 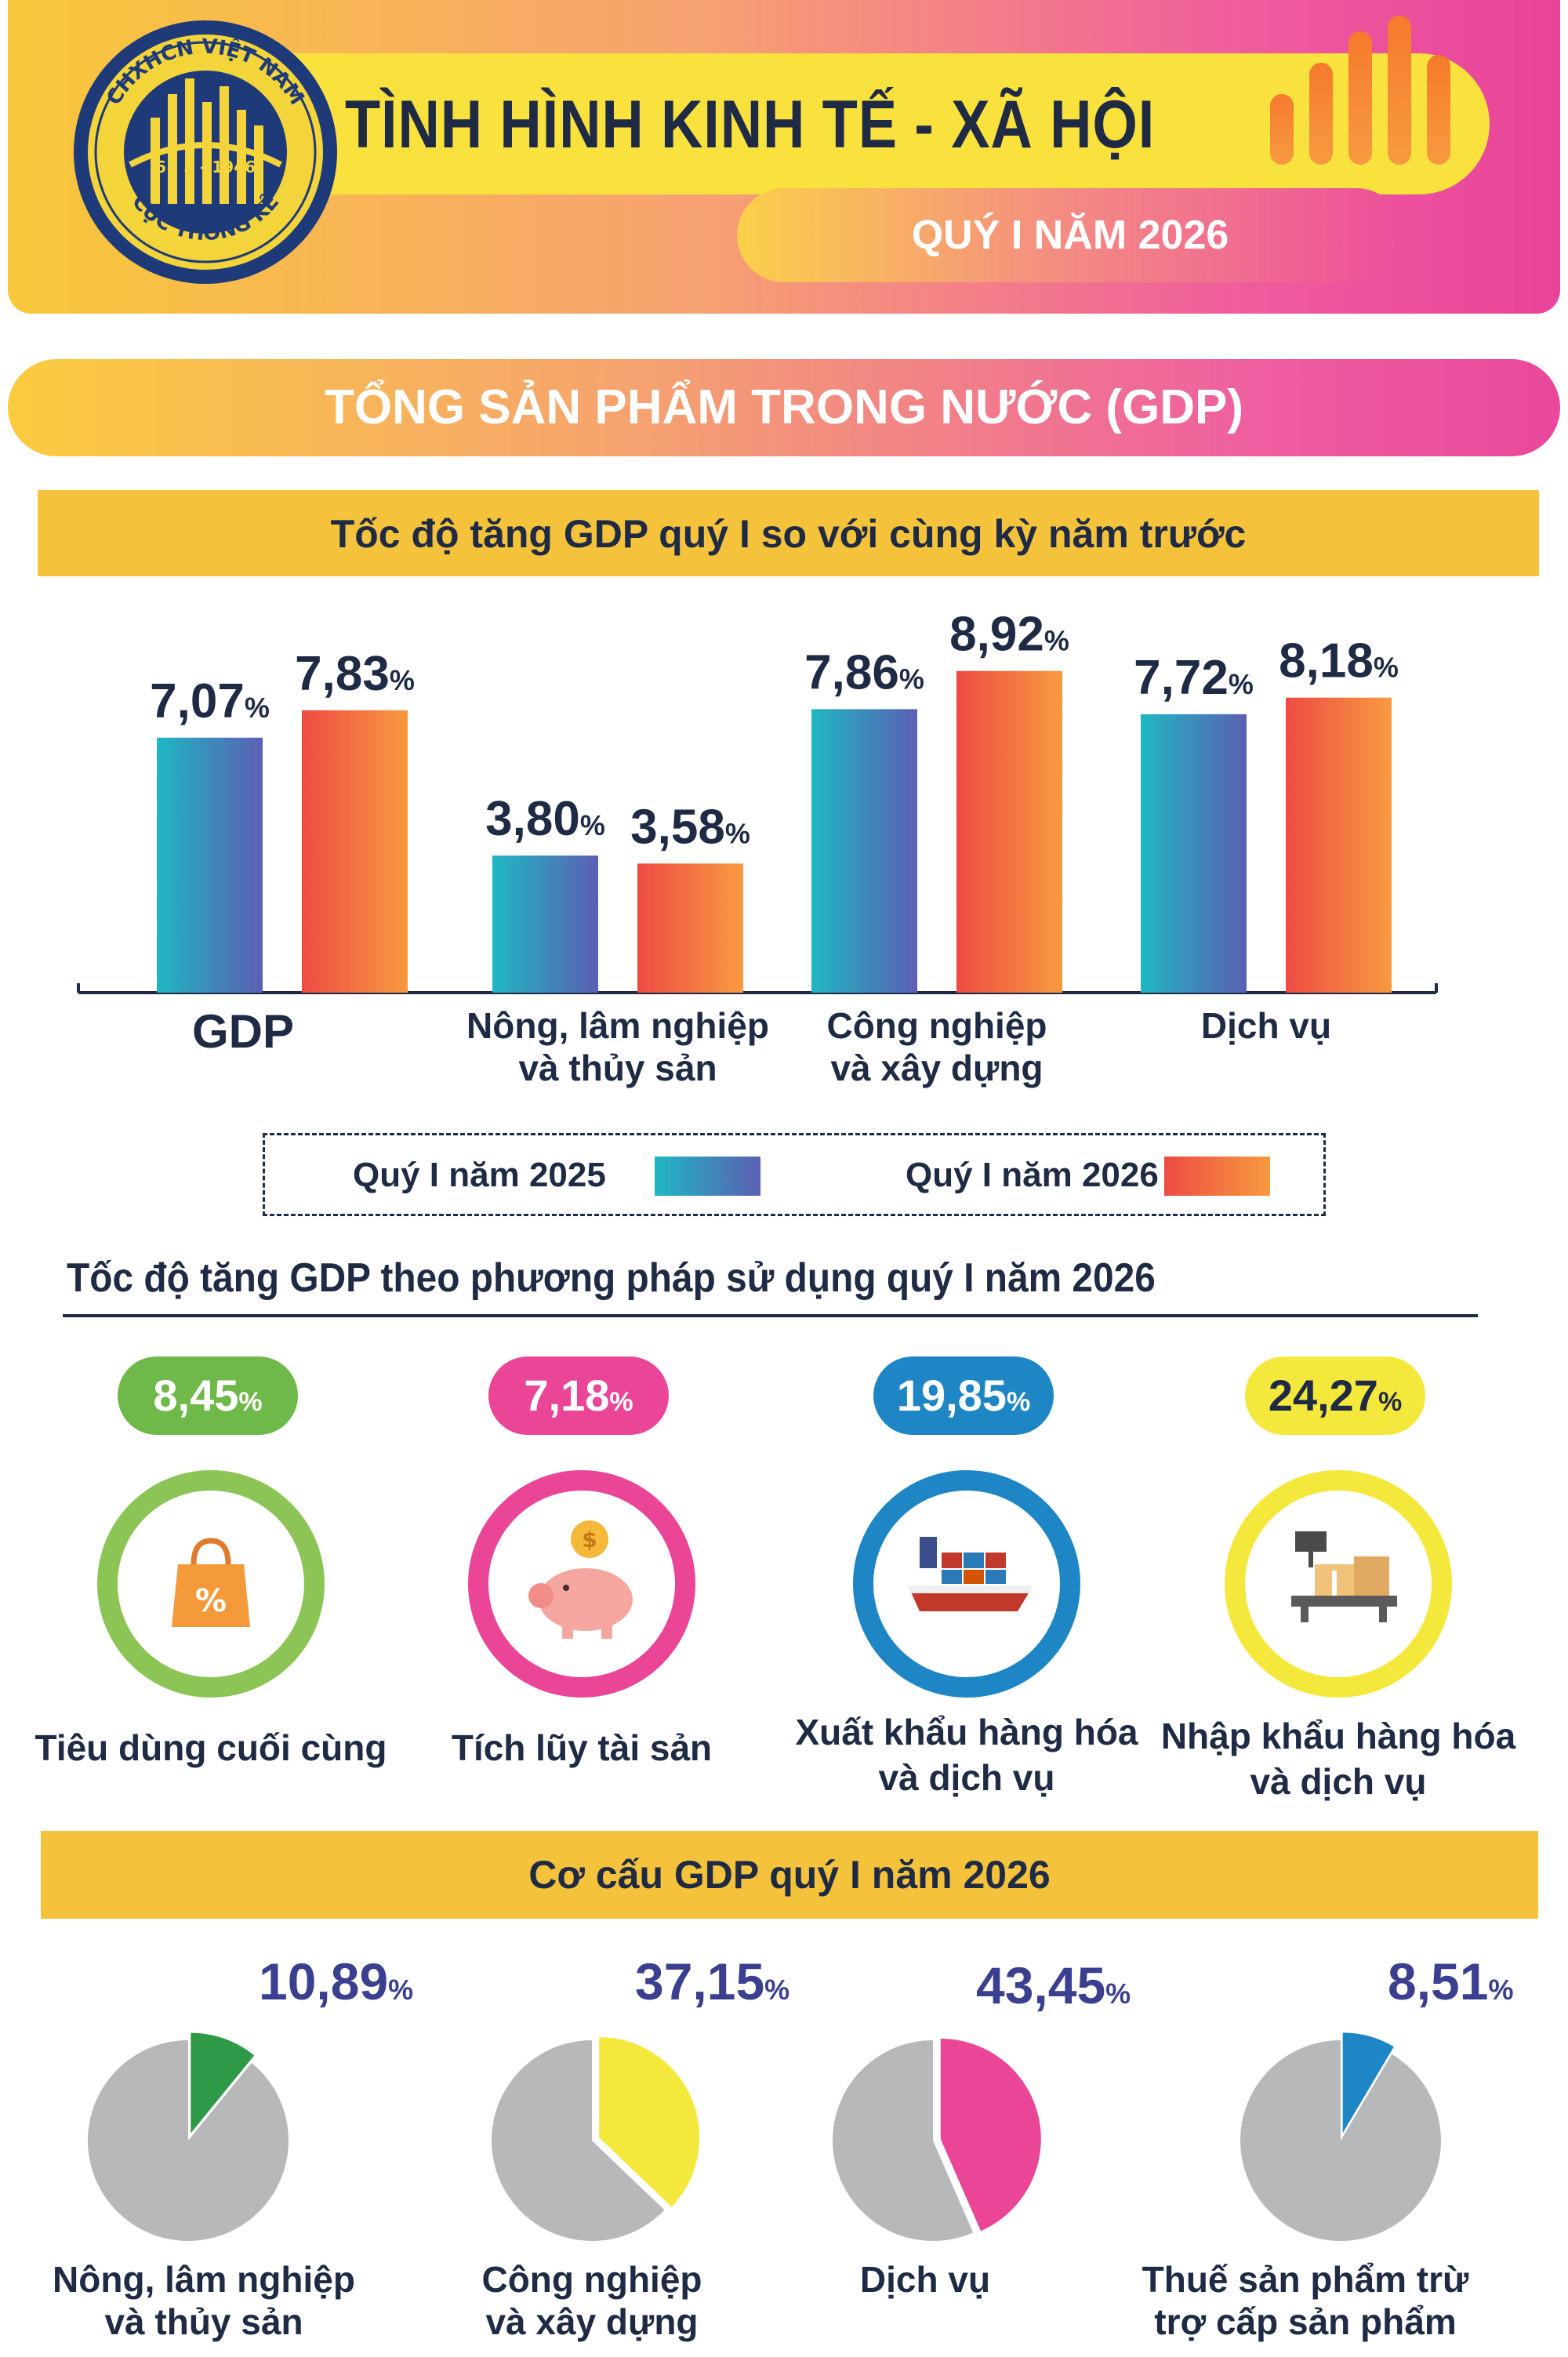 I want to click on usage-title-underline, so click(x=770, y=1315).